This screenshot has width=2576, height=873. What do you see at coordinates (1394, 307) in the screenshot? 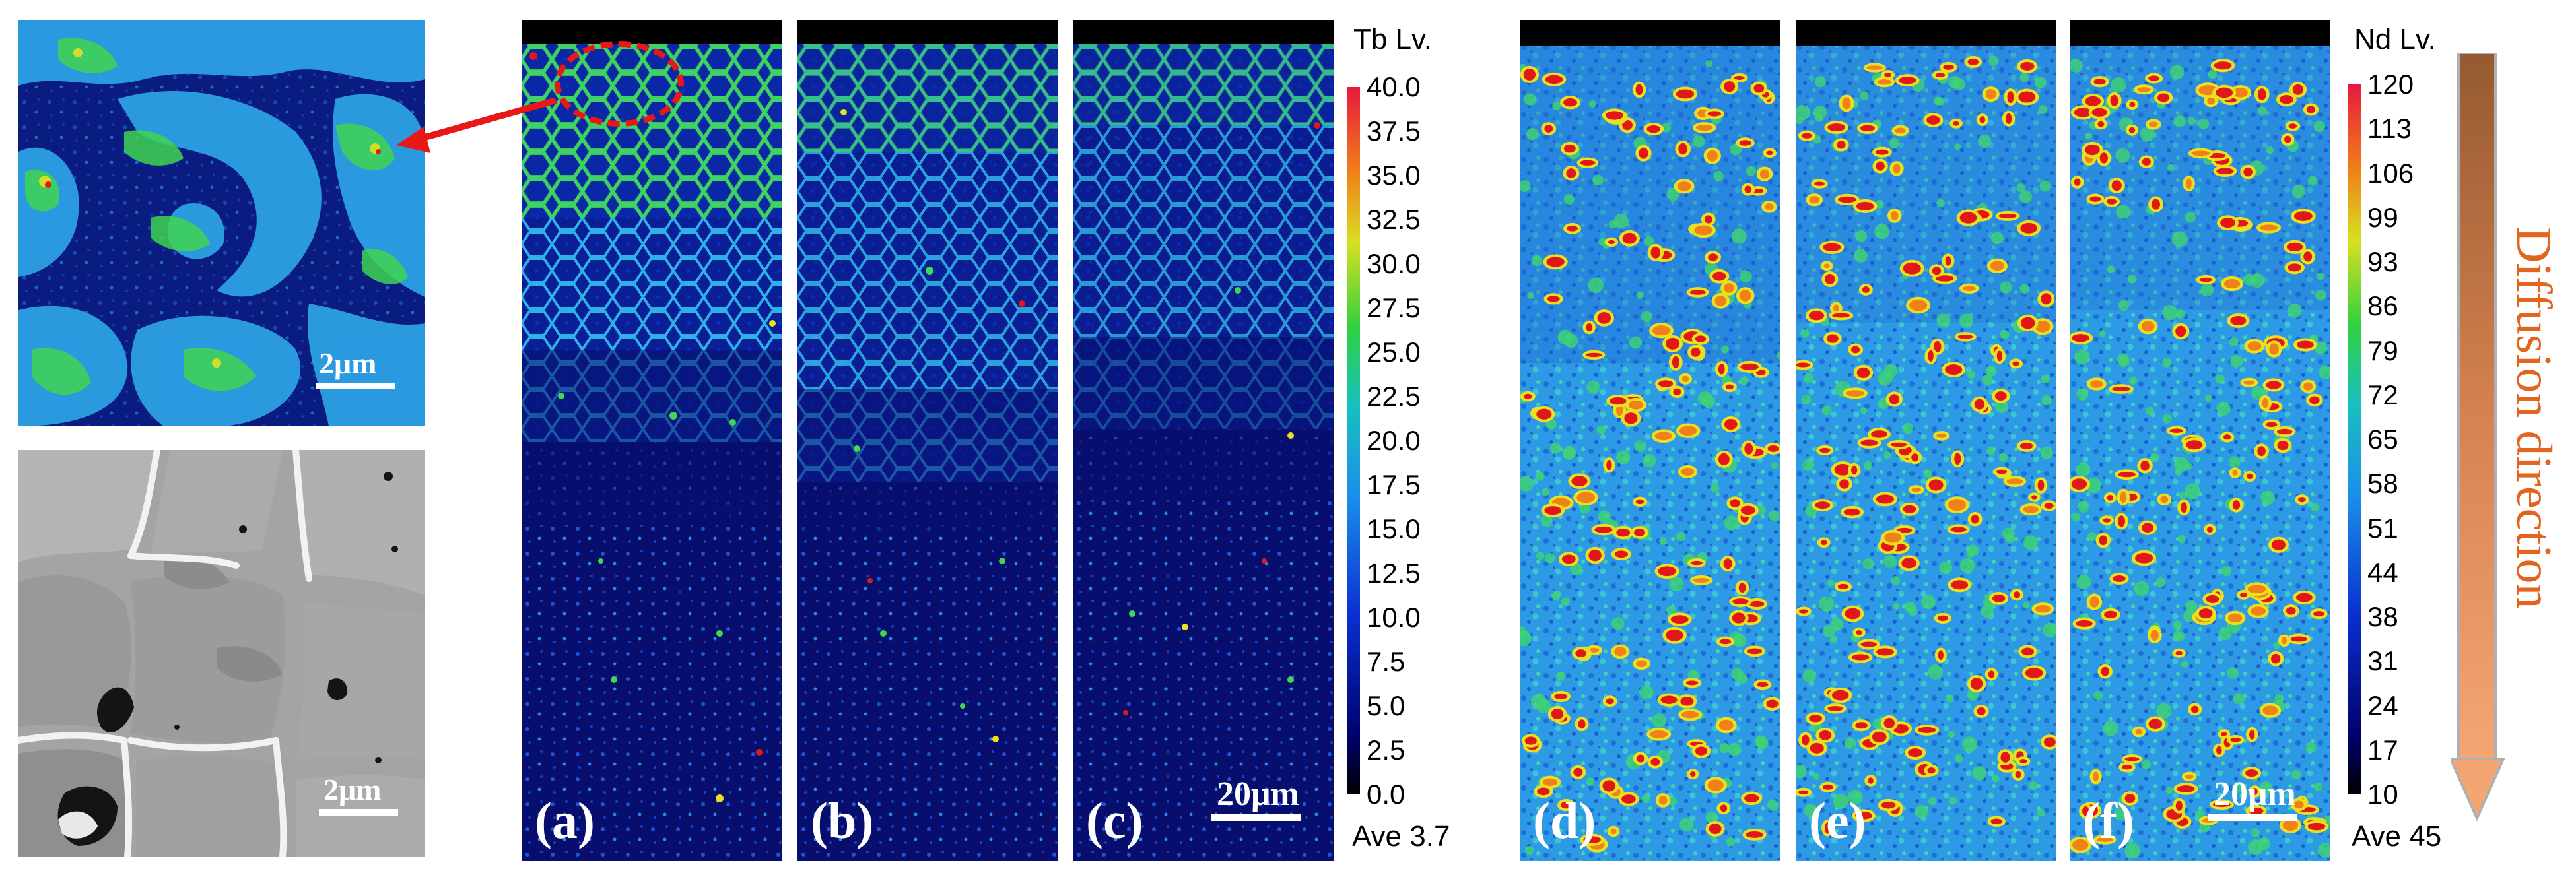
I see `tb-colorbar-tick-label: 27.5` at bounding box center [1394, 307].